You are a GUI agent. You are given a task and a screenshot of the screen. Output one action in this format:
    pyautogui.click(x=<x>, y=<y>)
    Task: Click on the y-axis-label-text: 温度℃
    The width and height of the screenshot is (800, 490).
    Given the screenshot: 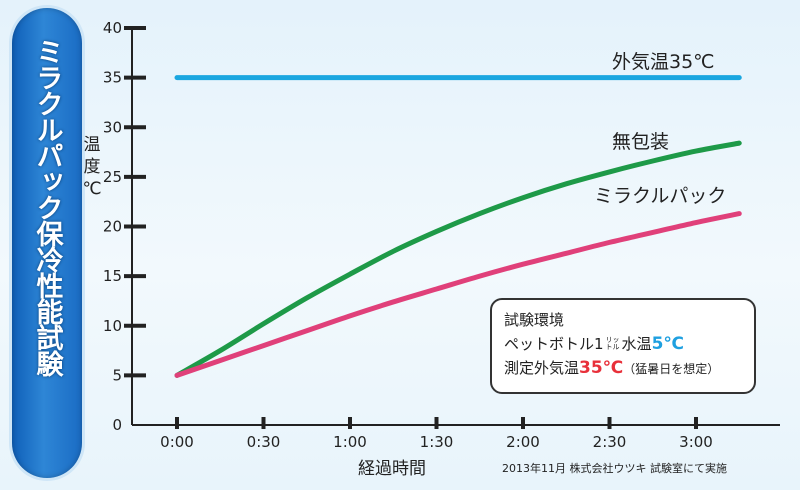 What is the action you would take?
    pyautogui.click(x=91, y=167)
    